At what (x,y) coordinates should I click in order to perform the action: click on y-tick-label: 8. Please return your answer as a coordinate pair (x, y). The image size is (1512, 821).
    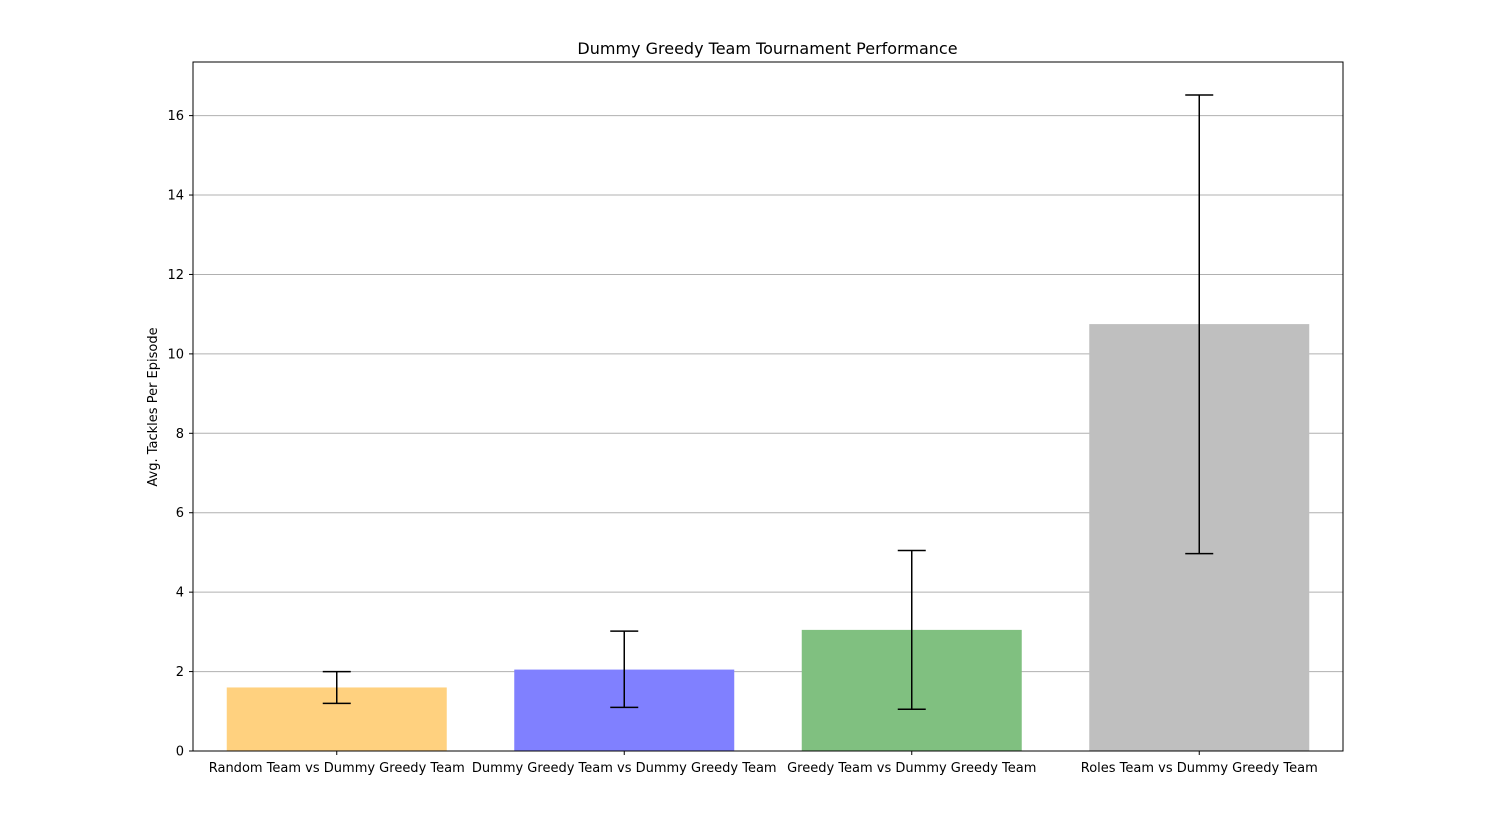
    Looking at the image, I should click on (180, 434).